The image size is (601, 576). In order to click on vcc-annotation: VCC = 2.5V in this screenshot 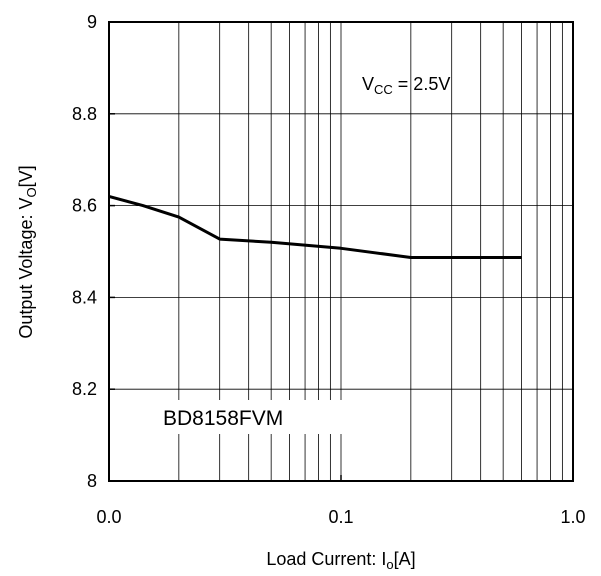, I will do `click(406, 85)`.